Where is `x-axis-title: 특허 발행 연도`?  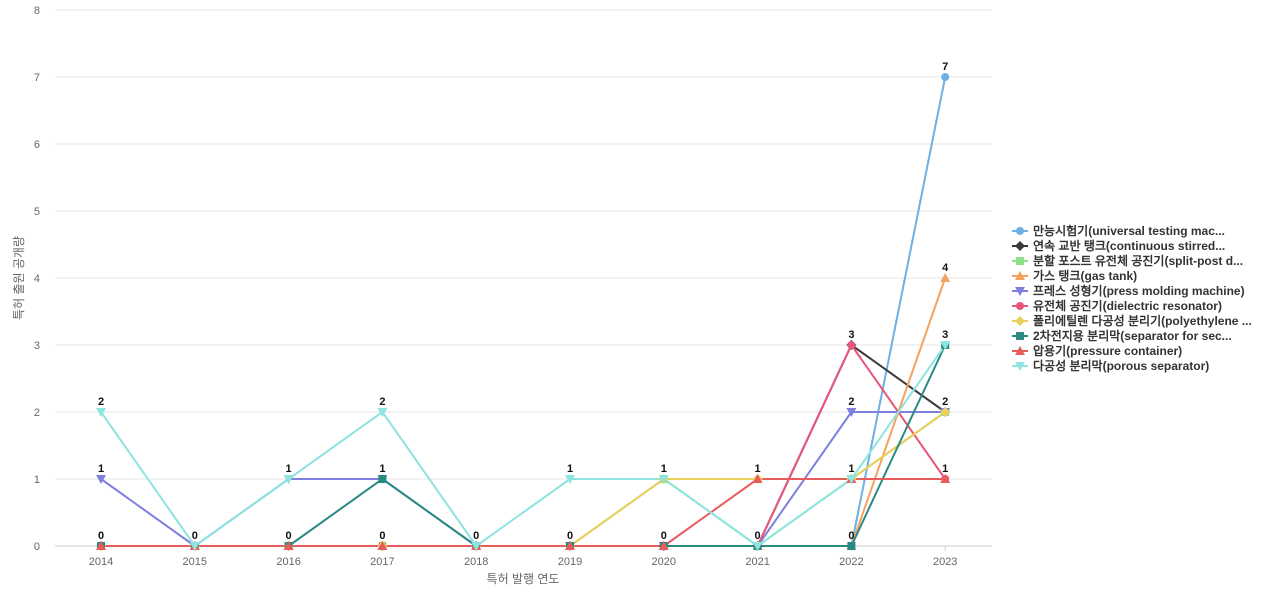
x-axis-title: 특허 발행 연도 is located at coordinates (523, 578).